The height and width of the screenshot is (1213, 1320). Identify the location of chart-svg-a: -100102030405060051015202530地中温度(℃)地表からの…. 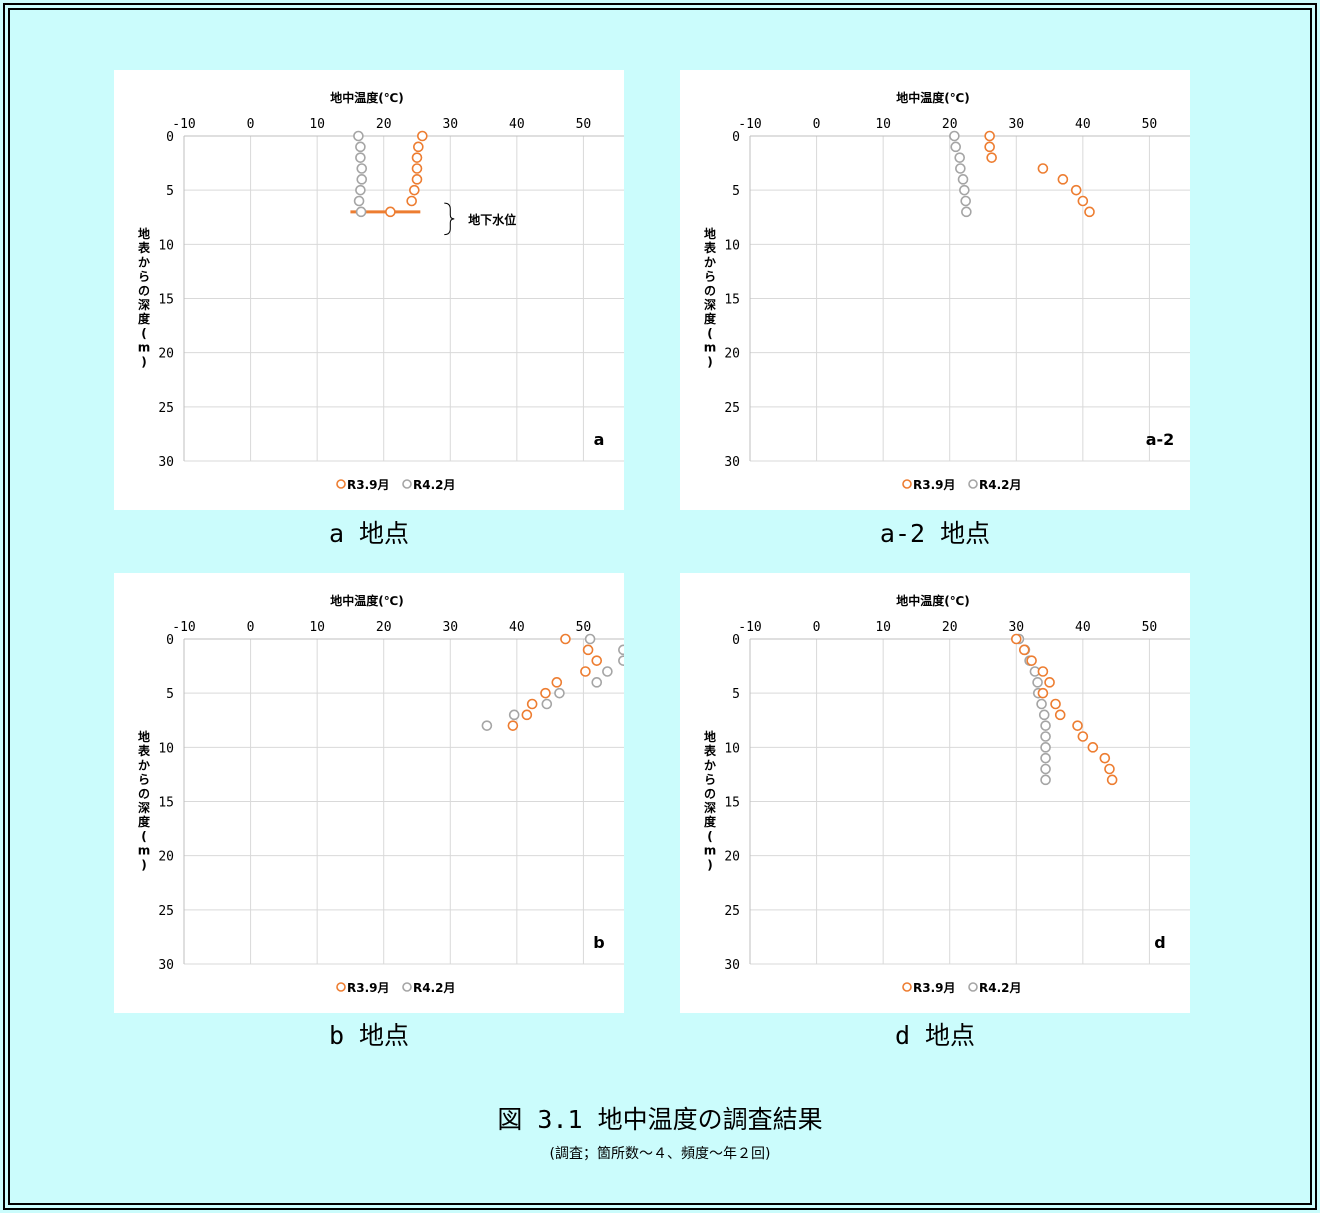
(380, 291).